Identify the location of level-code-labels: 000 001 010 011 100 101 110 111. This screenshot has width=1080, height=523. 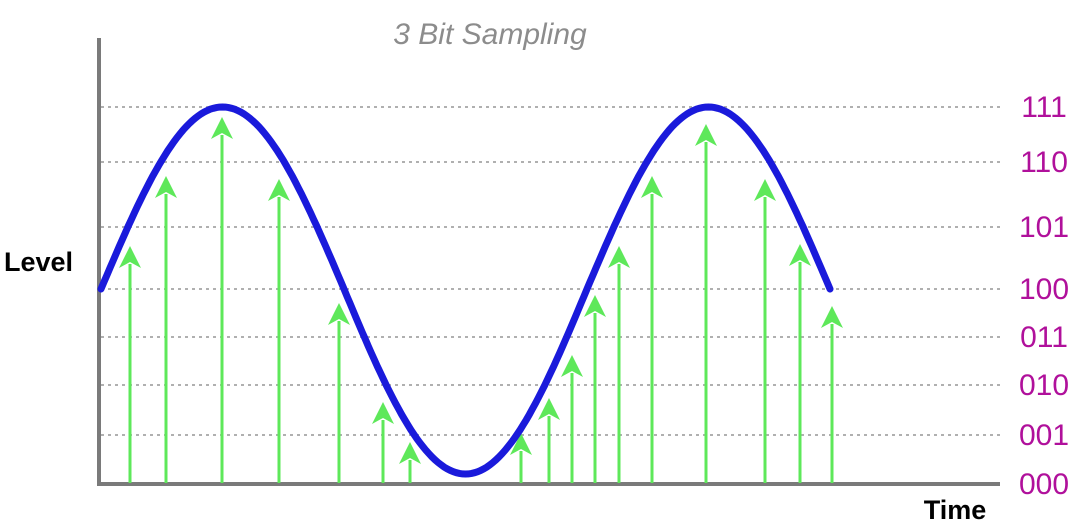
(1044, 296).